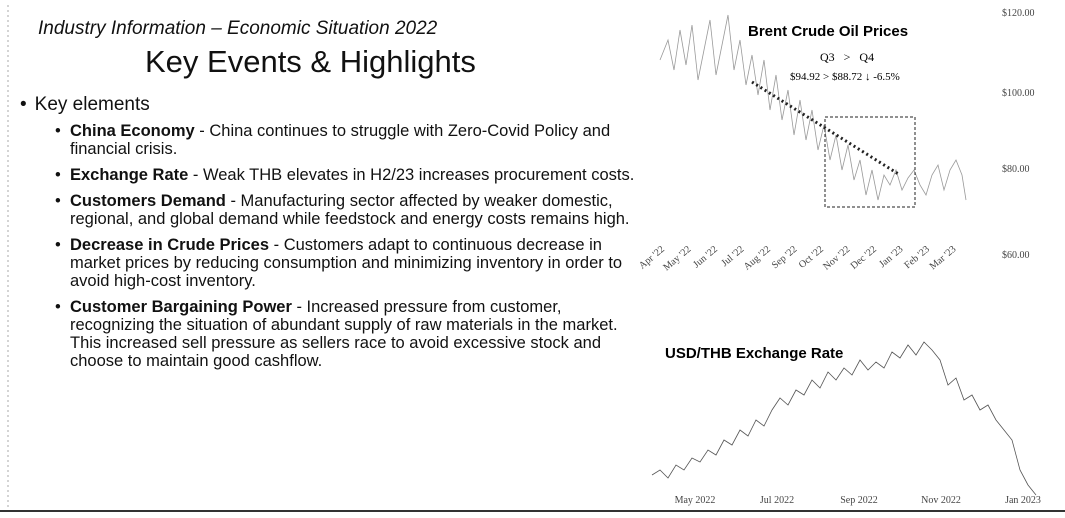  What do you see at coordinates (1016, 169) in the screenshot?
I see `y-label: $80.00` at bounding box center [1016, 169].